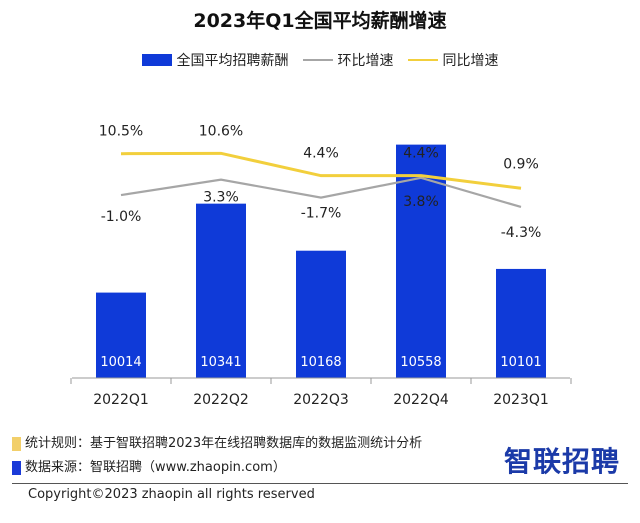  I want to click on note-source-text: 数据来源：智联招聘（www.zhaopin.com）, so click(155, 467).